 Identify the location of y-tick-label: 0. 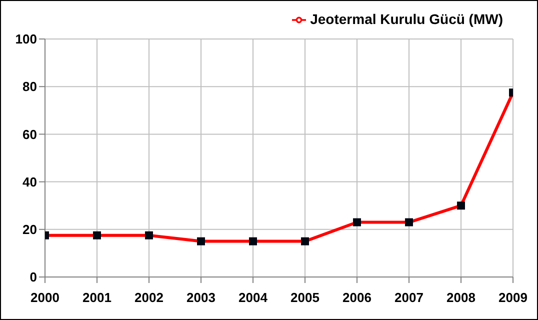
(33, 277).